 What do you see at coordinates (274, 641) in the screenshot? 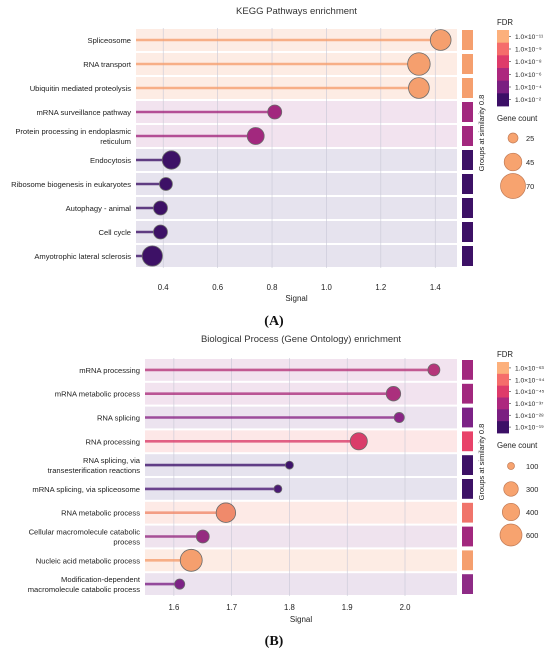
I see `panel-b-caption: (B)` at bounding box center [274, 641].